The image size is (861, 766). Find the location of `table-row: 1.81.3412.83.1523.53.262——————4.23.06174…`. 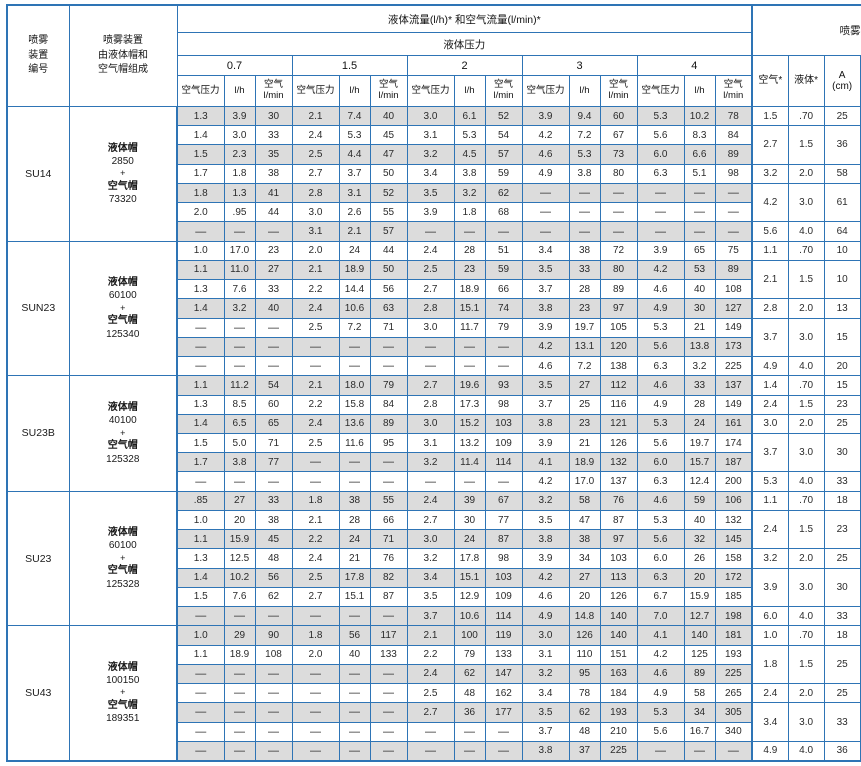

table-row: 1.81.3412.83.1523.53.262——————4.23.06174… is located at coordinates (434, 202).